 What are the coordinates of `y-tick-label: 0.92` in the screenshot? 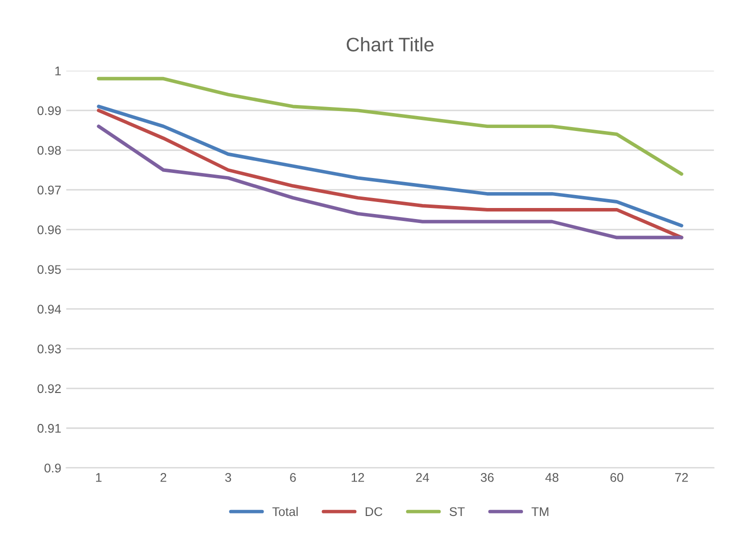 It's located at (49, 389).